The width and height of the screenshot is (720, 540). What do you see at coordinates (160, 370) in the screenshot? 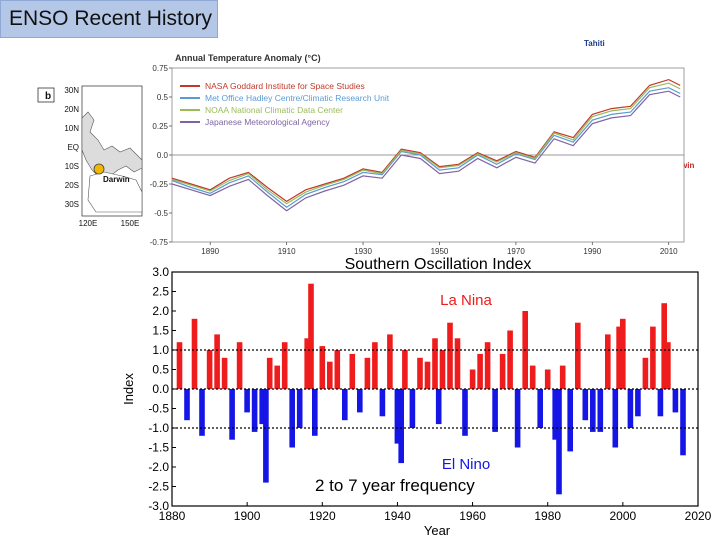
I see `soi-y-tick-label: 0.5` at bounding box center [160, 370].